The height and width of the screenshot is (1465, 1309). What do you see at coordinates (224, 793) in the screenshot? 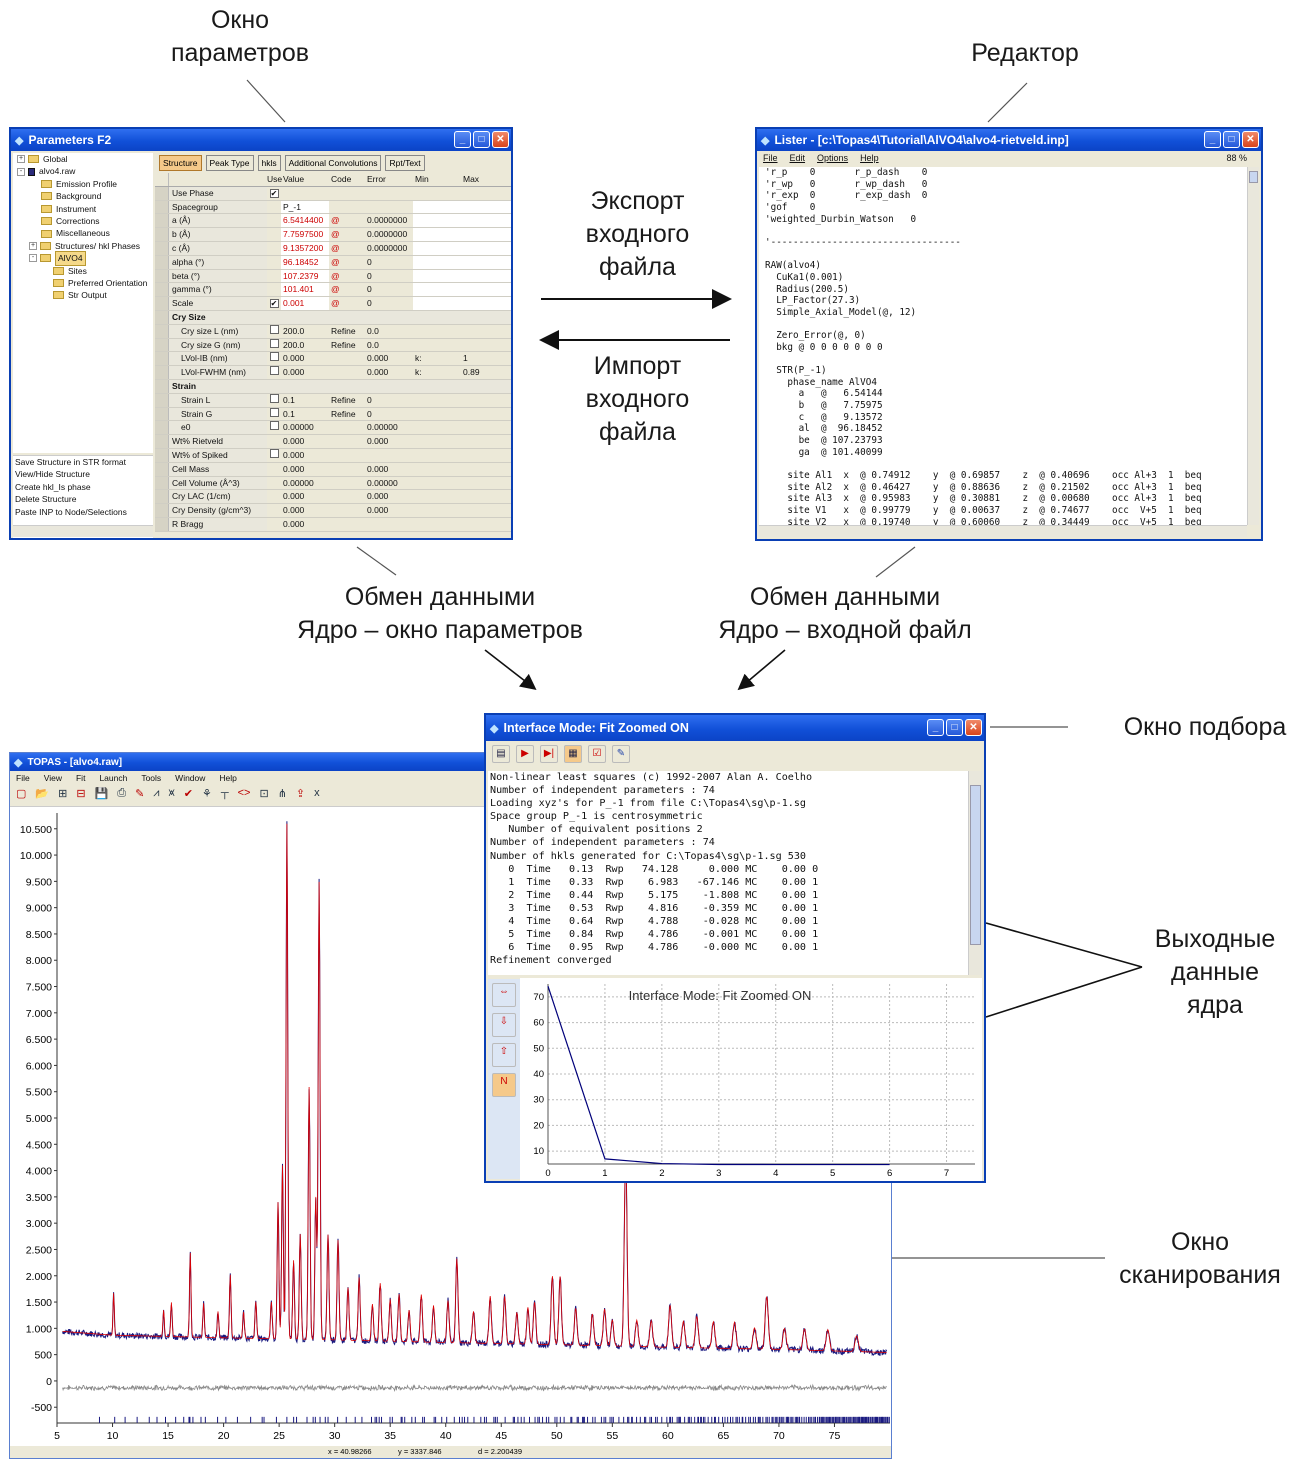
I see `baseline-icon: ┬` at bounding box center [224, 793].